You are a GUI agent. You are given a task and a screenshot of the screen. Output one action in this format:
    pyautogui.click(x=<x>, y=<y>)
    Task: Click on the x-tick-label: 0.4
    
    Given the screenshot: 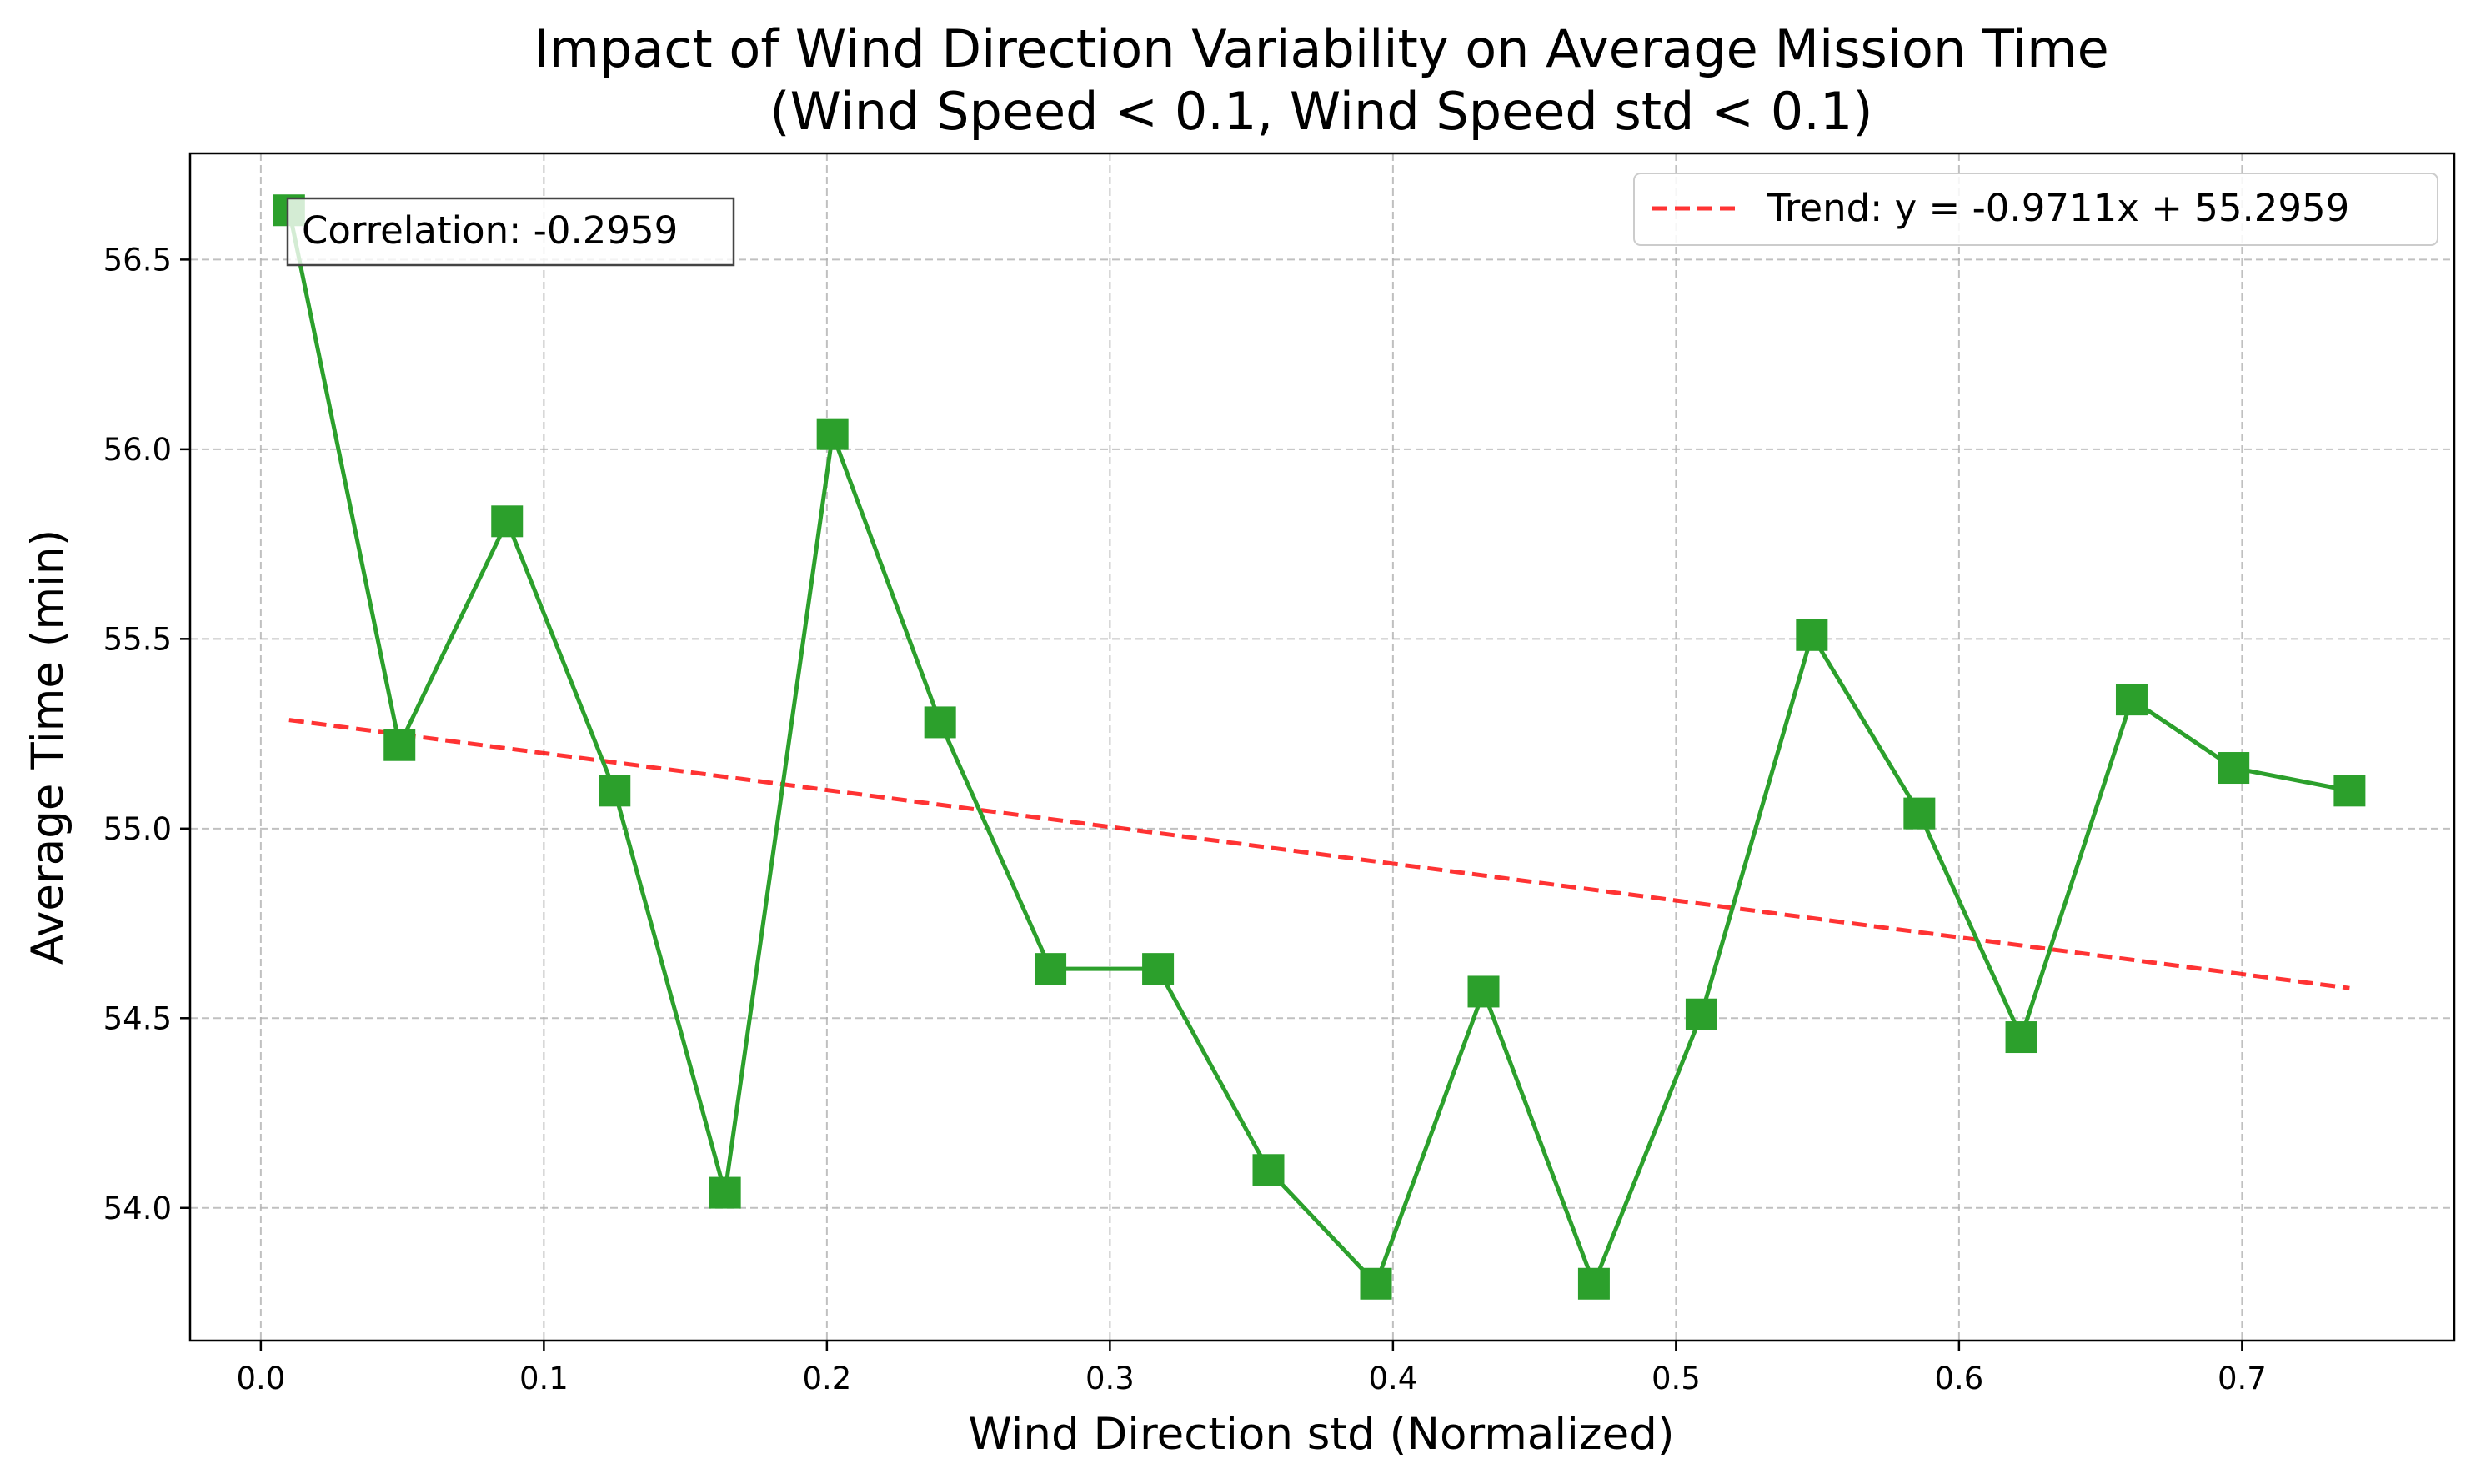 What is the action you would take?
    pyautogui.click(x=1392, y=1378)
    